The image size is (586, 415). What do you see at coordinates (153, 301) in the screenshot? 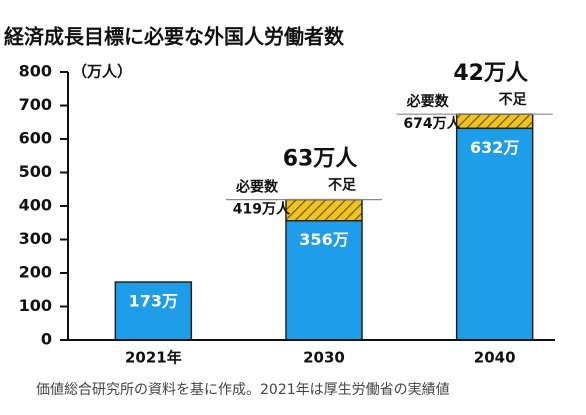
I see `value-label: 173万` at bounding box center [153, 301].